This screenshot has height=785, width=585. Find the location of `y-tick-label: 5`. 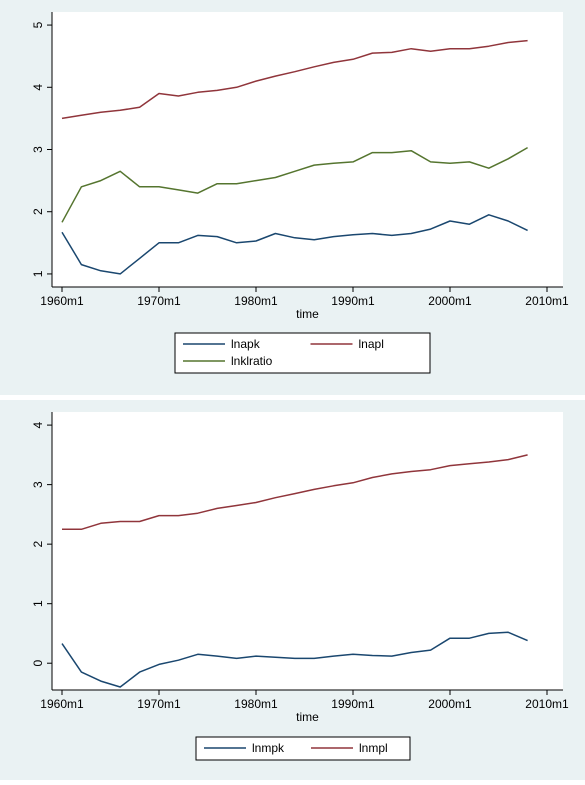

y-tick-label: 5 is located at coordinates (38, 24).